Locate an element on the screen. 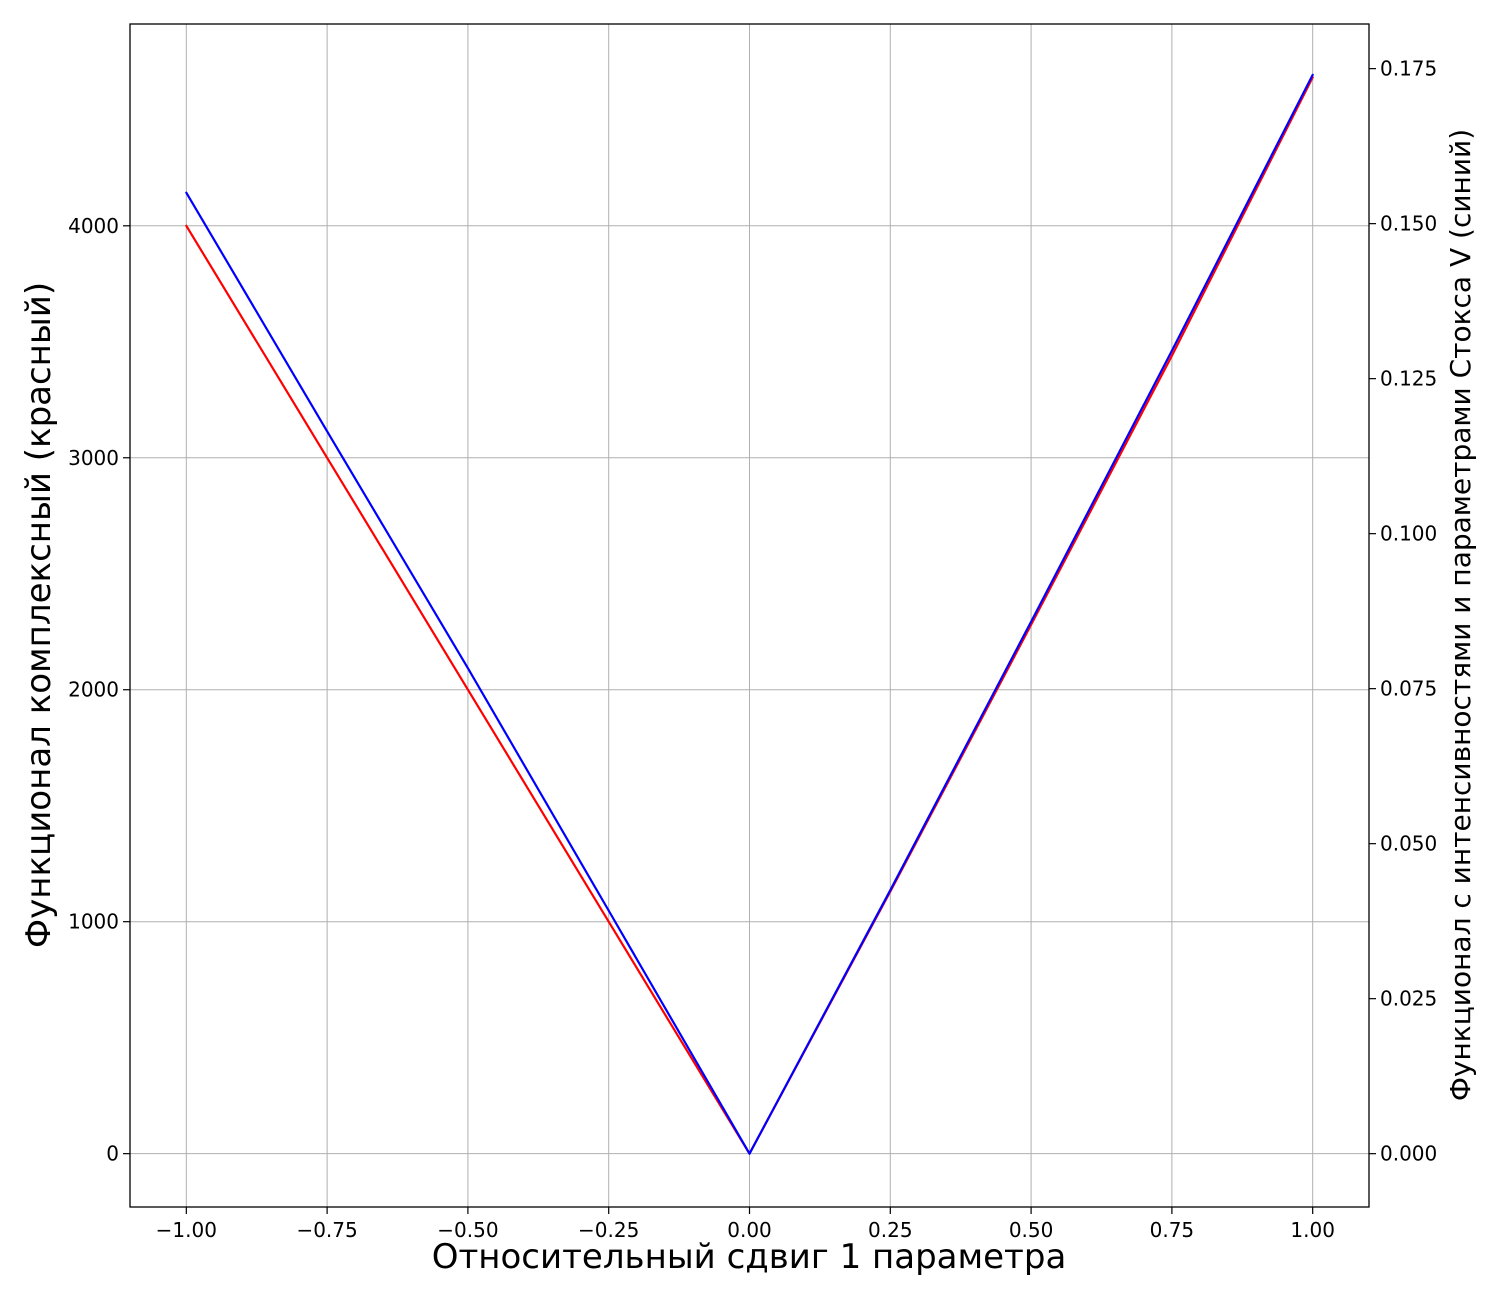 The height and width of the screenshot is (1304, 1500). y-right-tick-label: 0.175 is located at coordinates (1408, 69).